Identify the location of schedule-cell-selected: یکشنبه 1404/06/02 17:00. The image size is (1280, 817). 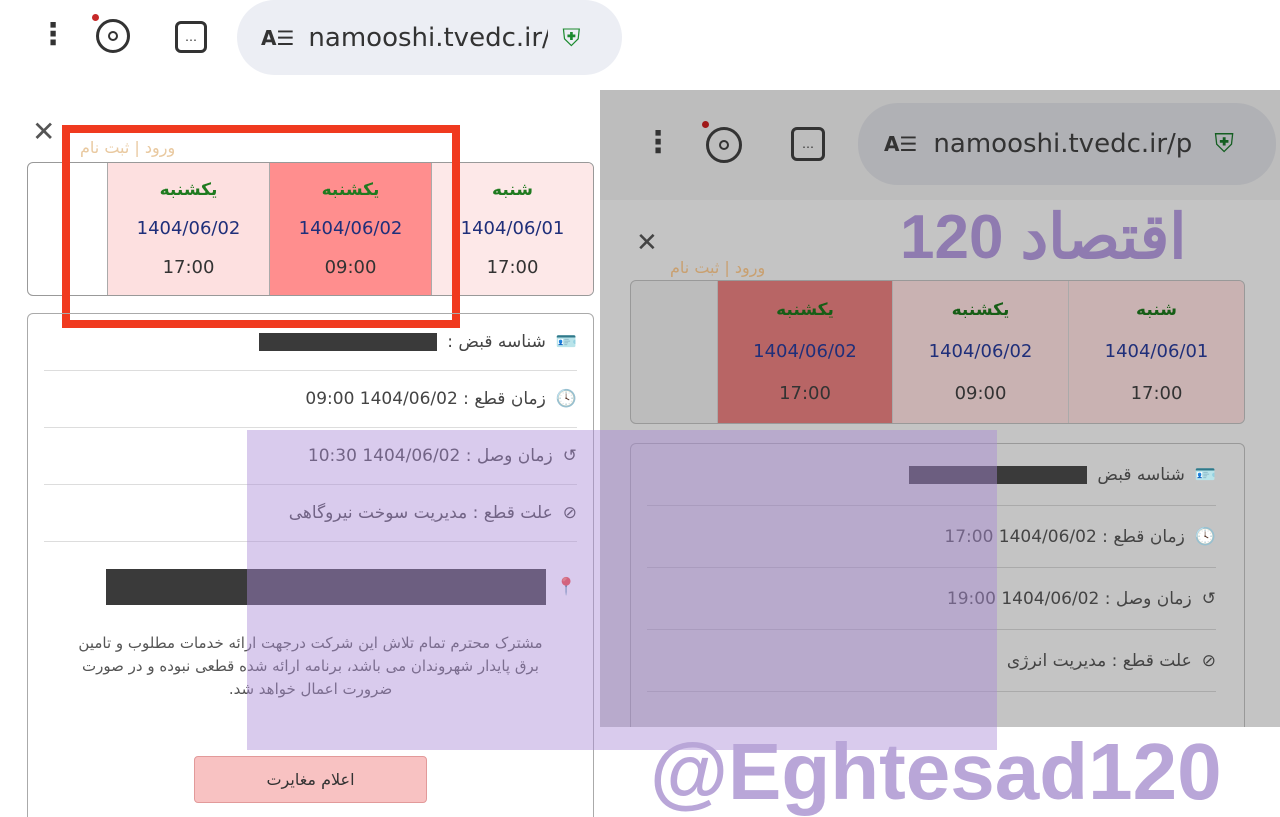
(804, 352).